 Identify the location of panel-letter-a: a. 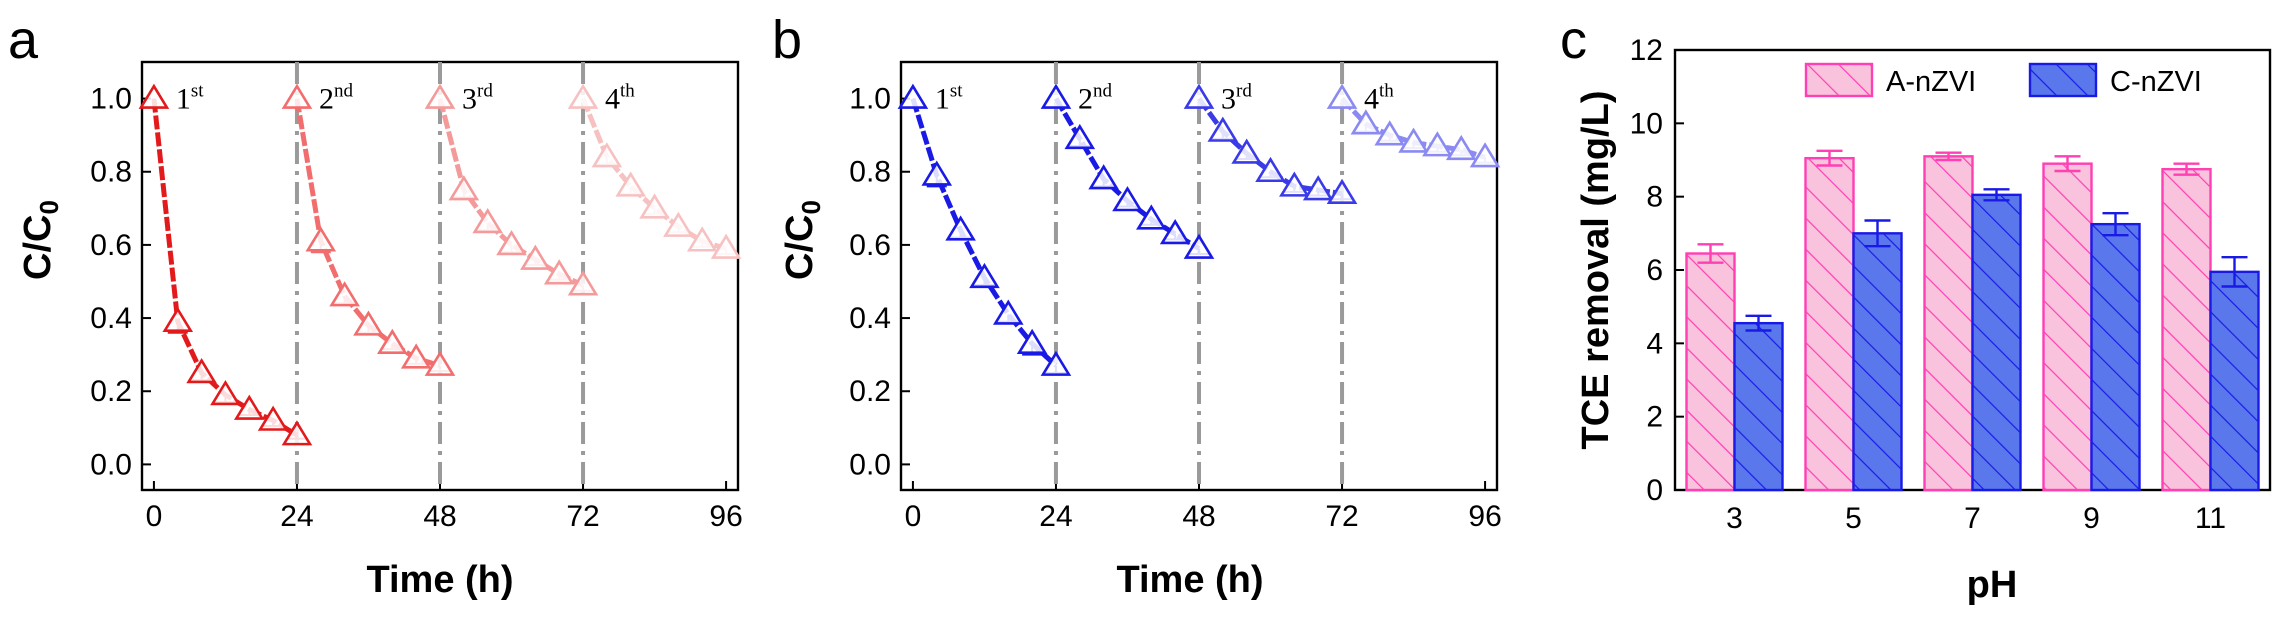
(23, 40).